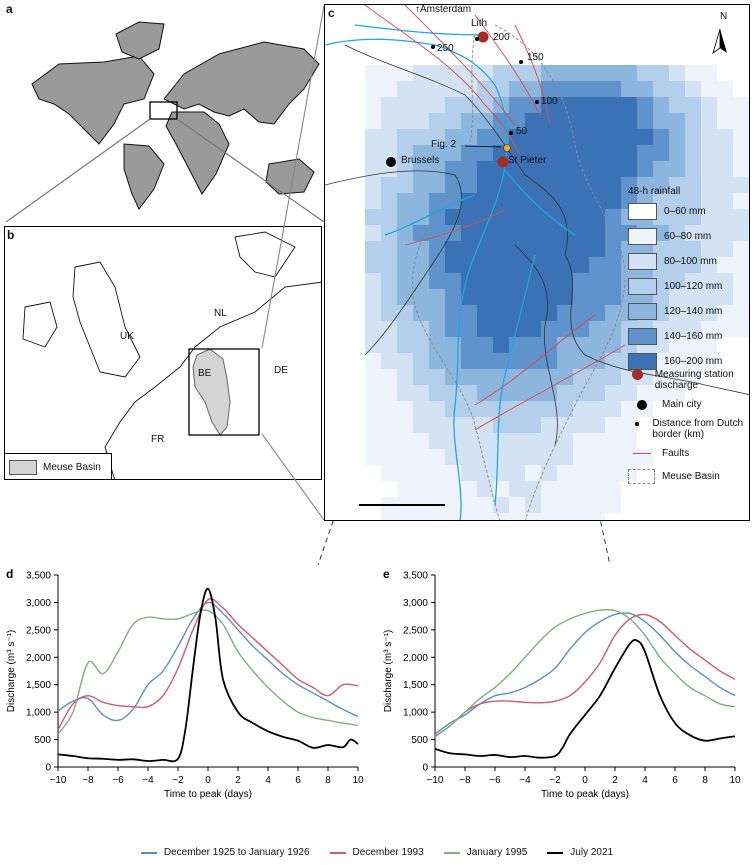  I want to click on legend-city: Main city, so click(687, 404).